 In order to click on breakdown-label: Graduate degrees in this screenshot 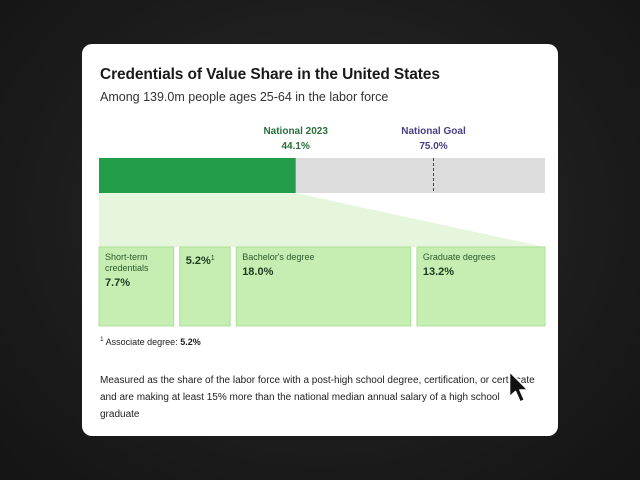, I will do `click(459, 257)`.